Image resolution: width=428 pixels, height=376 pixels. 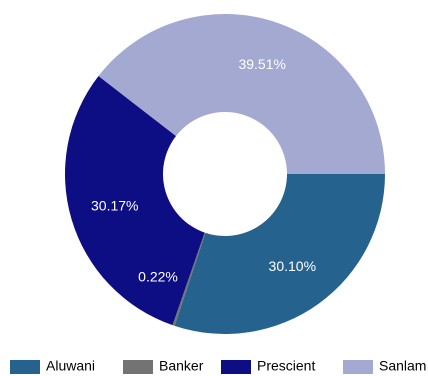 What do you see at coordinates (25, 367) in the screenshot?
I see `legend-swatch-aluwani` at bounding box center [25, 367].